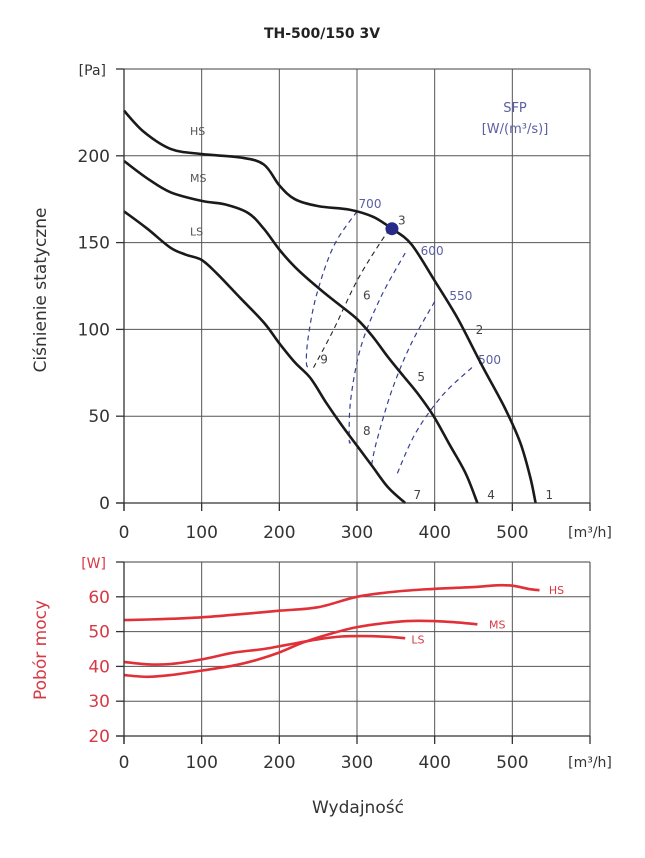 This screenshot has width=645, height=858. Describe the element at coordinates (324, 360) in the screenshot. I see `operating-point-label: 9` at that location.